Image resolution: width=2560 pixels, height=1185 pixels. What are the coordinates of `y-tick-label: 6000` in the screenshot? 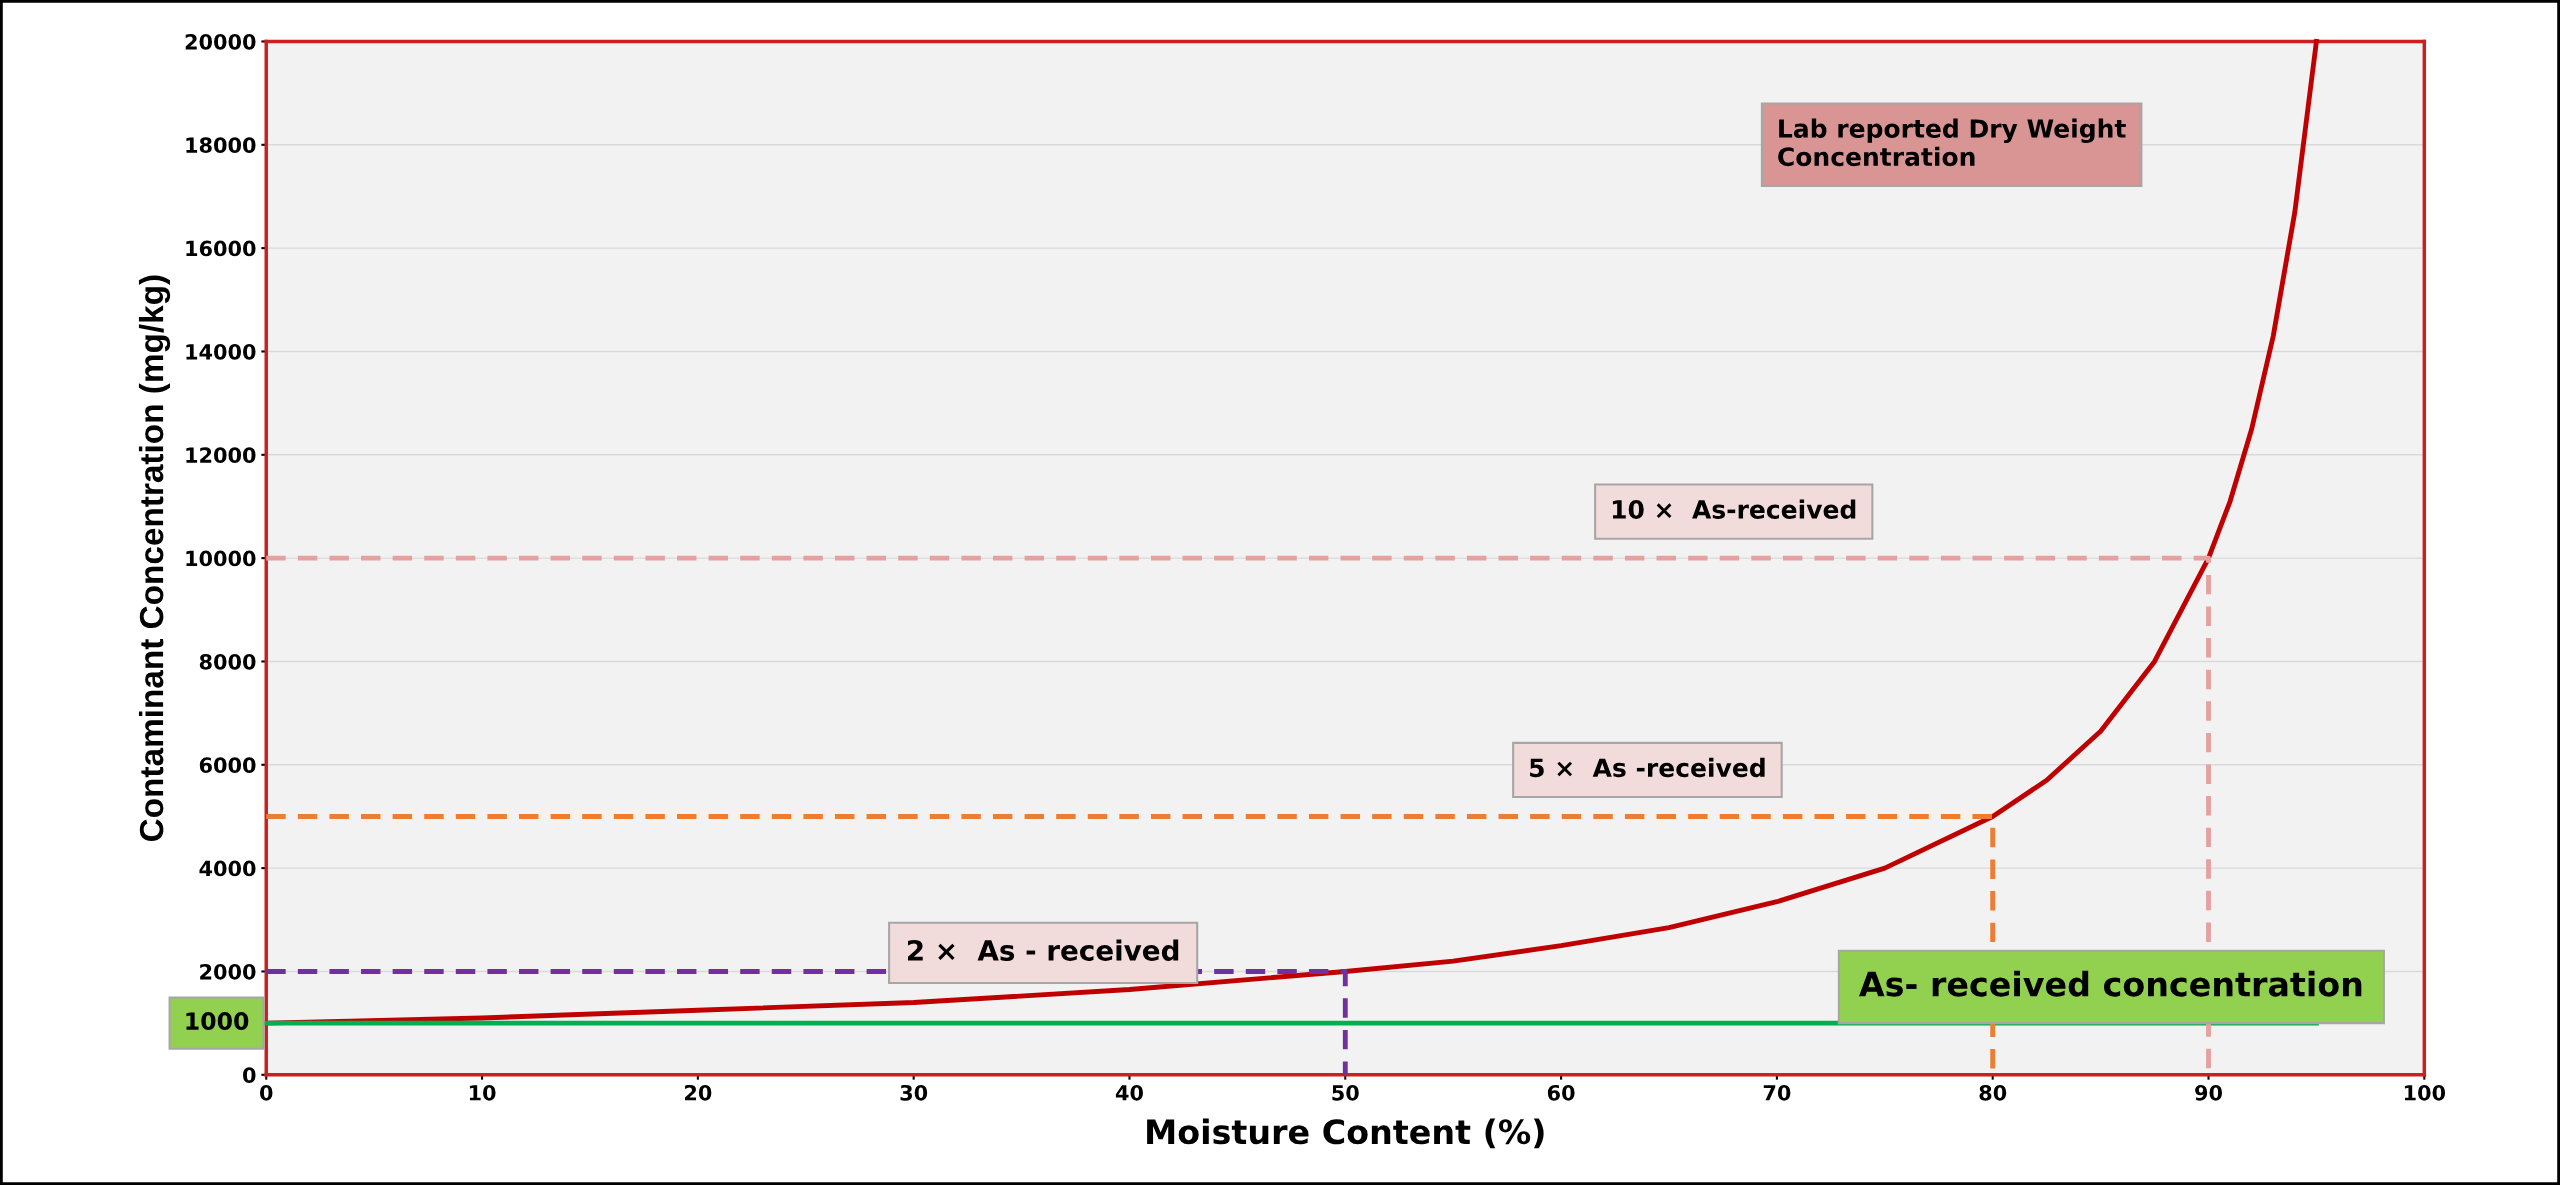 It's located at (227, 765).